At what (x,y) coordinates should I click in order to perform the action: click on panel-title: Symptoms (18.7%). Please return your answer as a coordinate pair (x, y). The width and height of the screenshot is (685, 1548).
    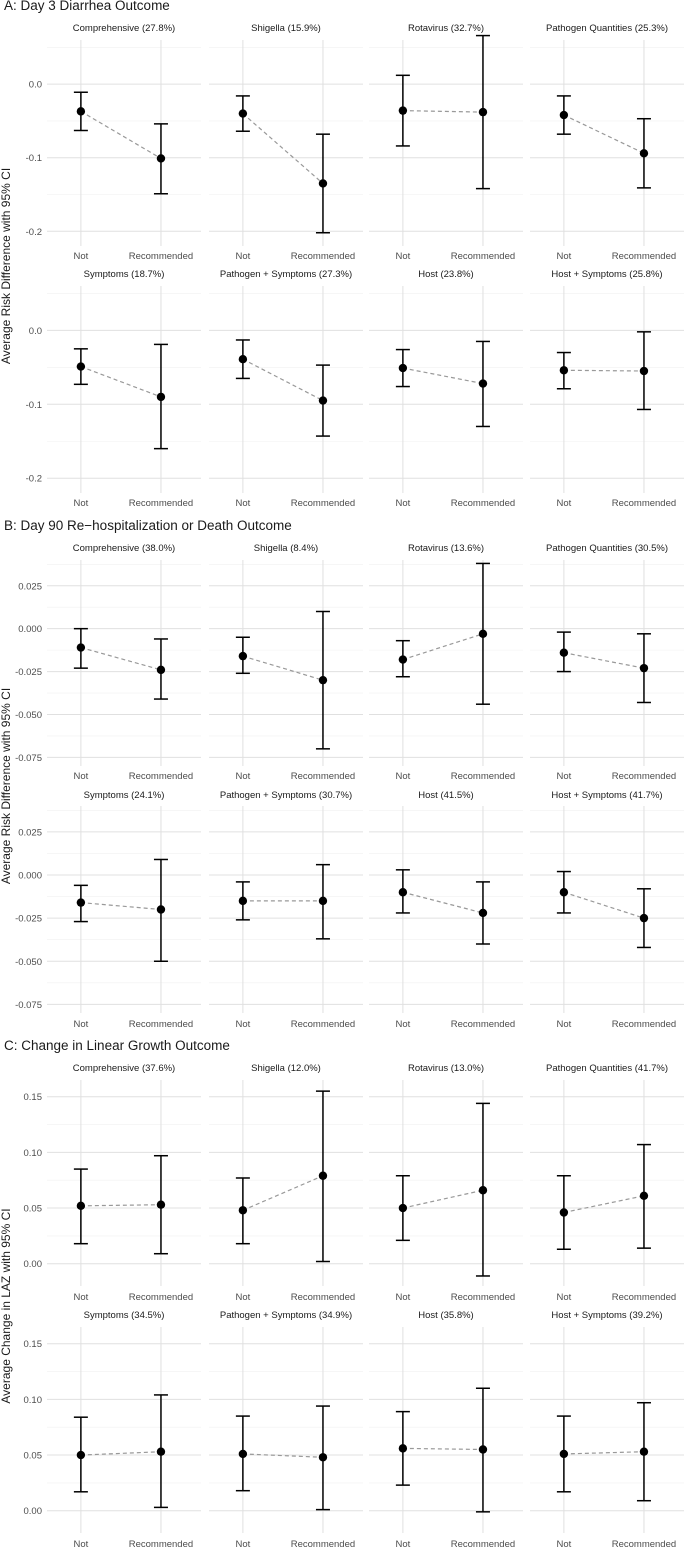
    Looking at the image, I should click on (124, 274).